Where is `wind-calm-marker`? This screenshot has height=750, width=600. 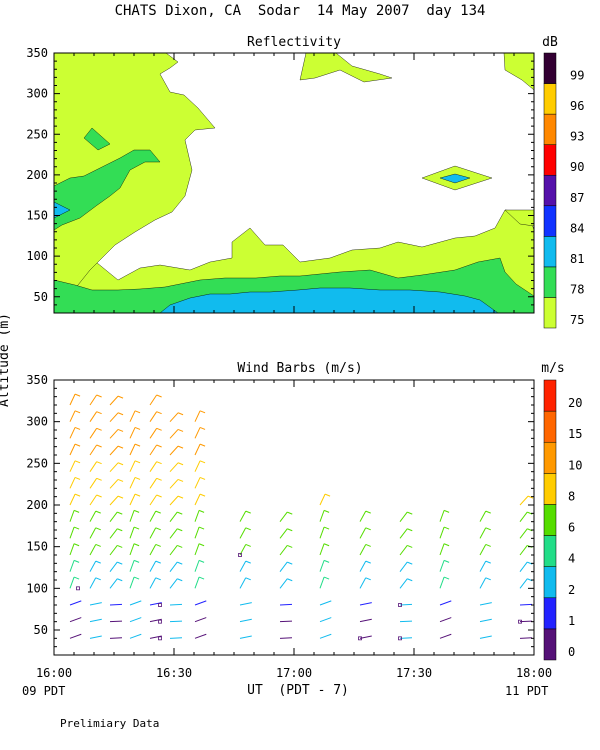
wind-calm-marker is located at coordinates (78, 588).